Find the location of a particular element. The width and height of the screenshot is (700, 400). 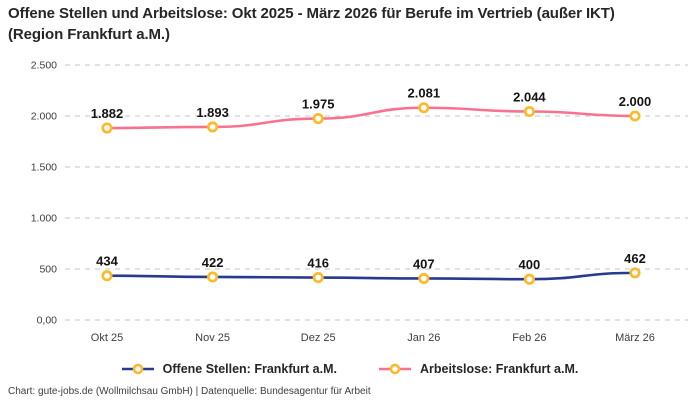

y-tick-label: 500 is located at coordinates (48, 270).